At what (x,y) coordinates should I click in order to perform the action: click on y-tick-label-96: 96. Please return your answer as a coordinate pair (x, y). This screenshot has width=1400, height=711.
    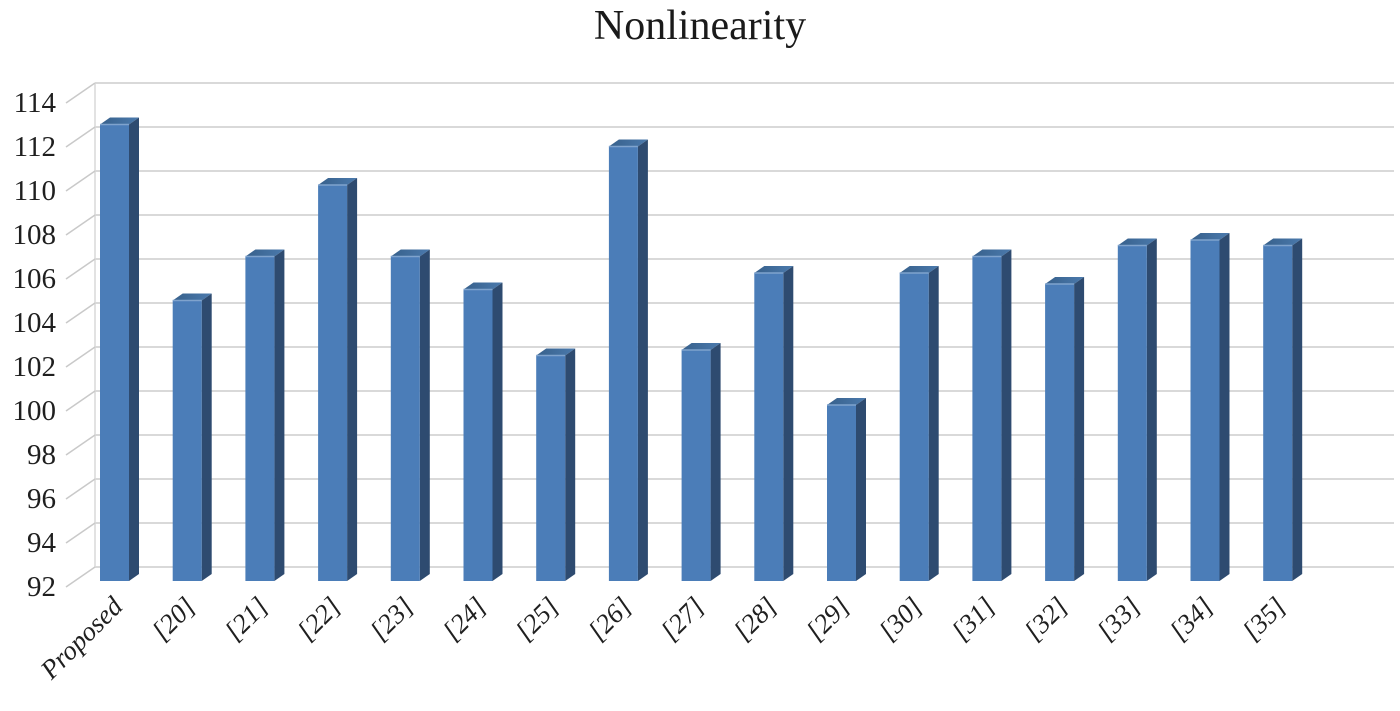
    Looking at the image, I should click on (41, 499).